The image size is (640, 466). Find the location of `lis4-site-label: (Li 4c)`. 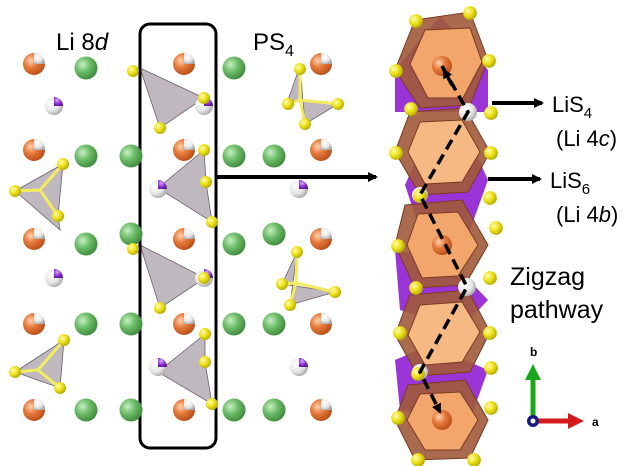

lis4-site-label: (Li 4c) is located at coordinates (586, 138).